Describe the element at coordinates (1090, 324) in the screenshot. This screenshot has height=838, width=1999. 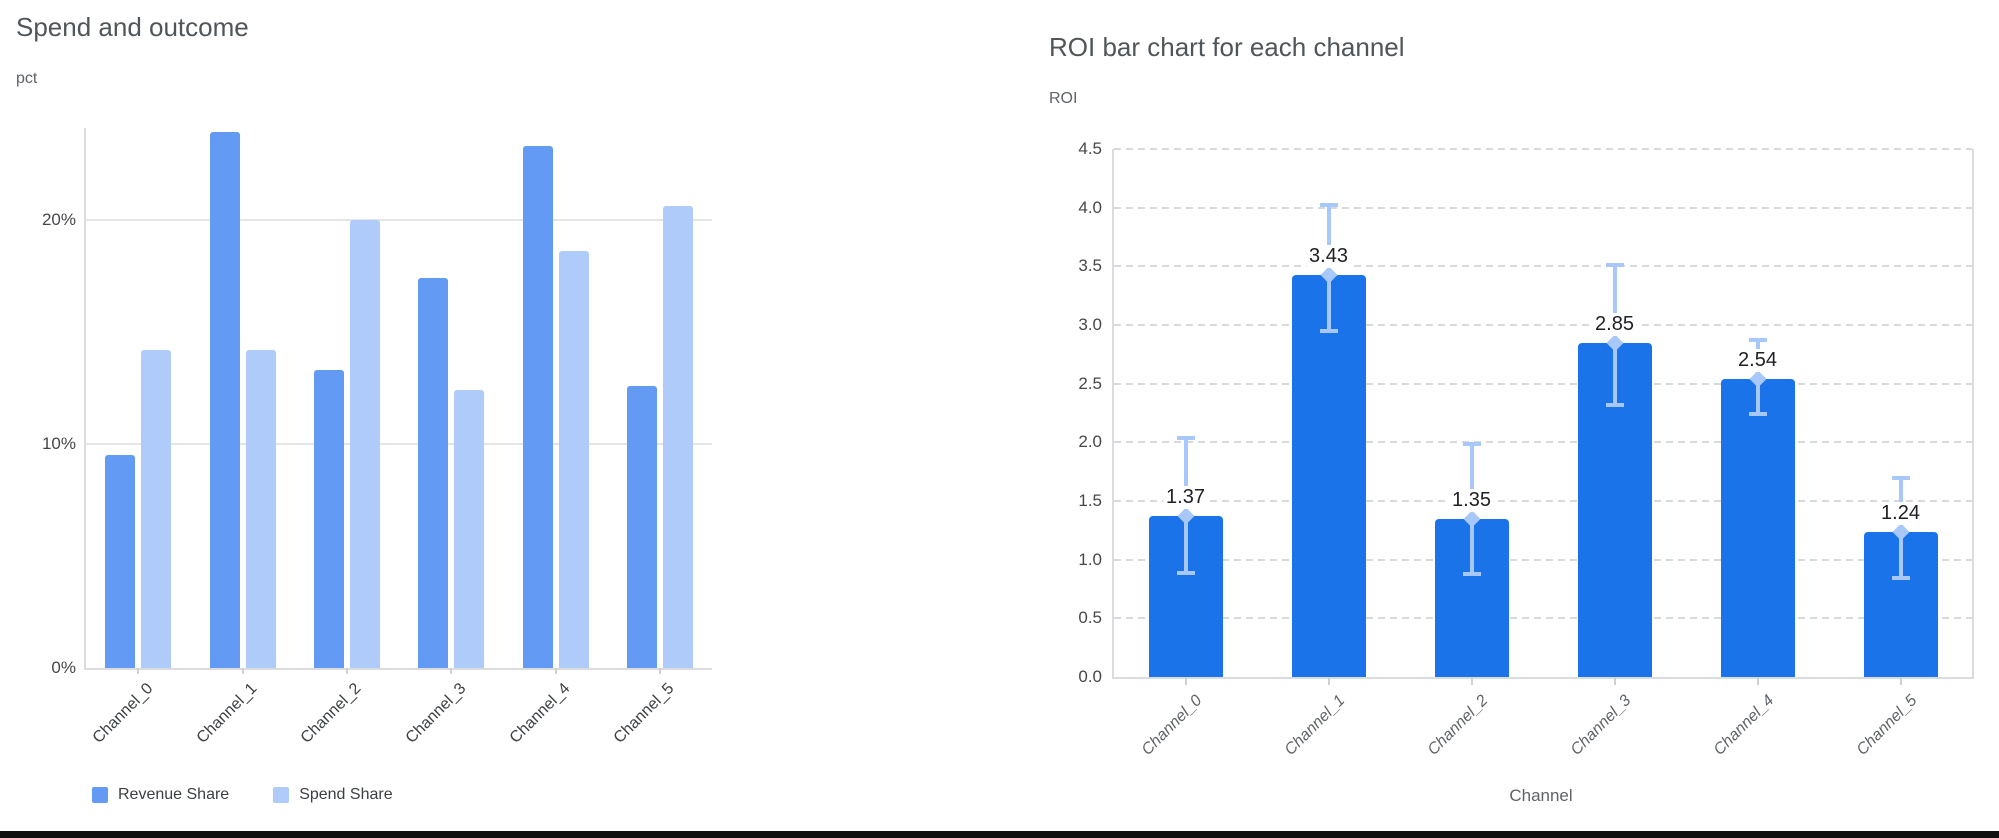
I see `y-tick-label: 3.0` at that location.